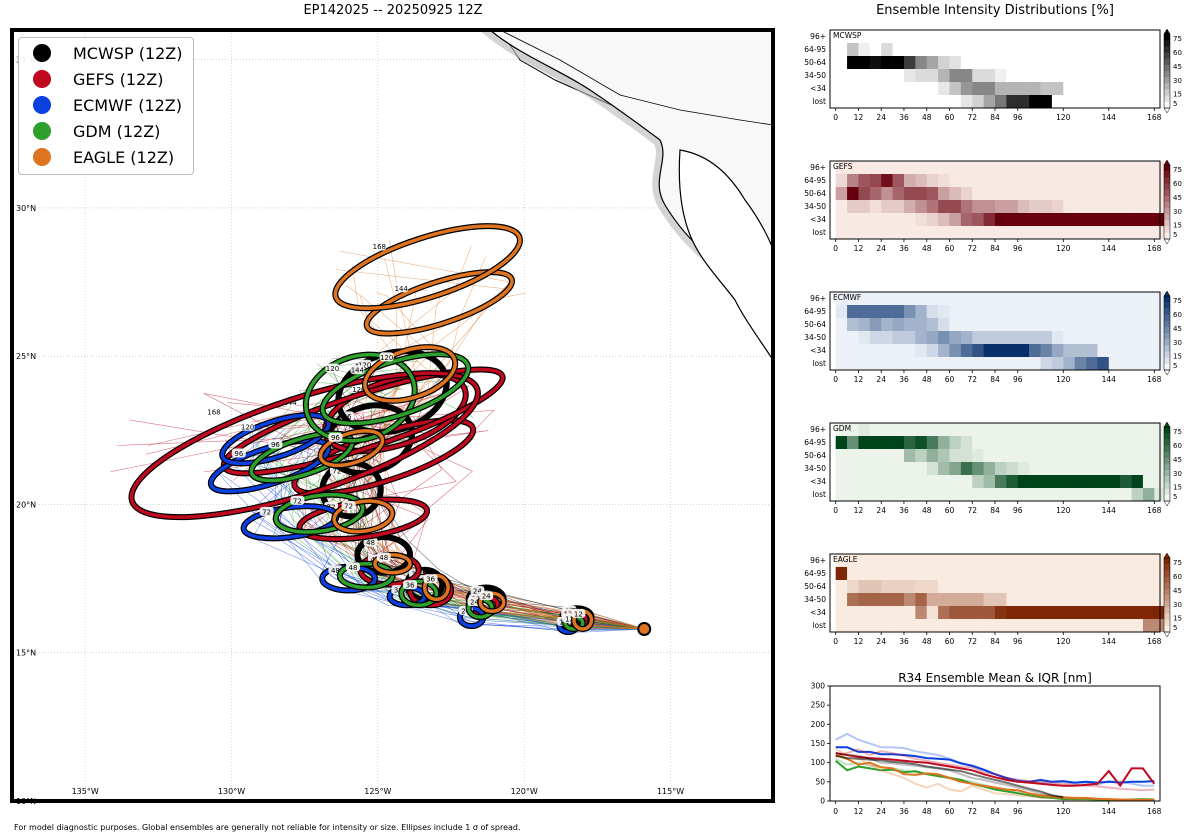 Image resolution: width=1200 pixels, height=840 pixels. I want to click on intensity-category-label: 34-50, so click(815, 75).